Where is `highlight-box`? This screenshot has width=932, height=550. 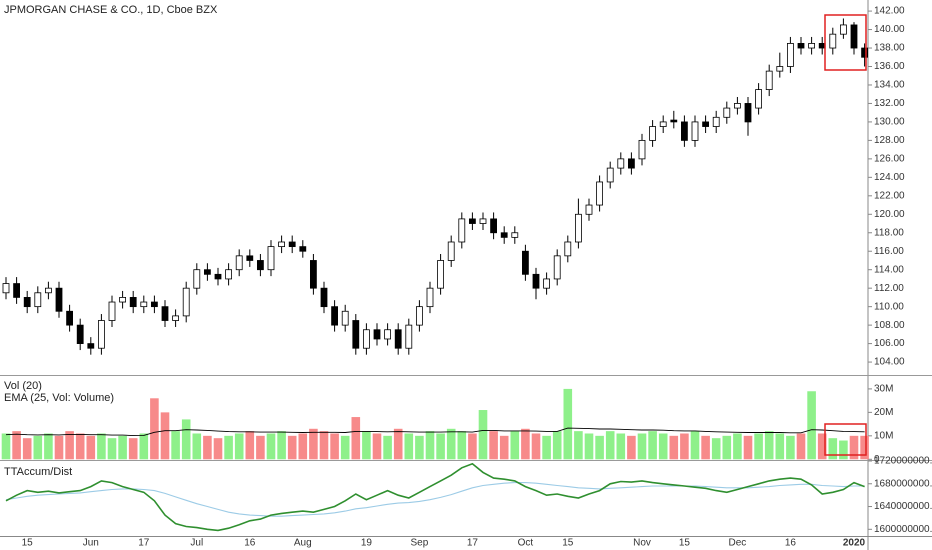 highlight-box is located at coordinates (845, 42).